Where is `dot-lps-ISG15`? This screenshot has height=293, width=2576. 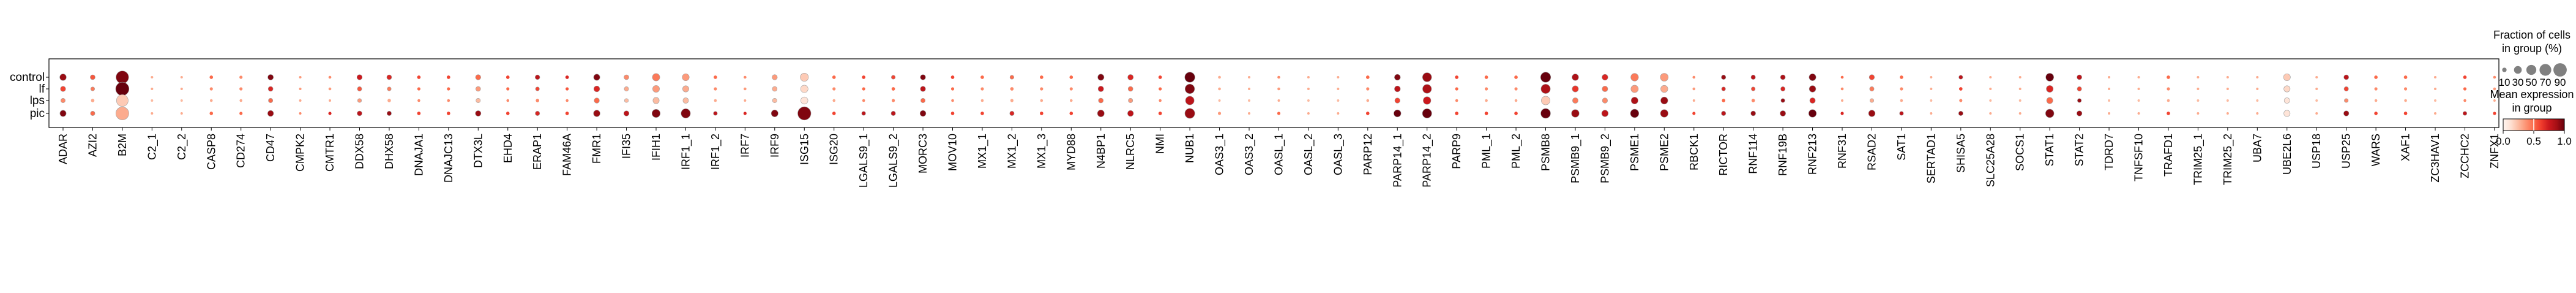
dot-lps-ISG15 is located at coordinates (805, 100).